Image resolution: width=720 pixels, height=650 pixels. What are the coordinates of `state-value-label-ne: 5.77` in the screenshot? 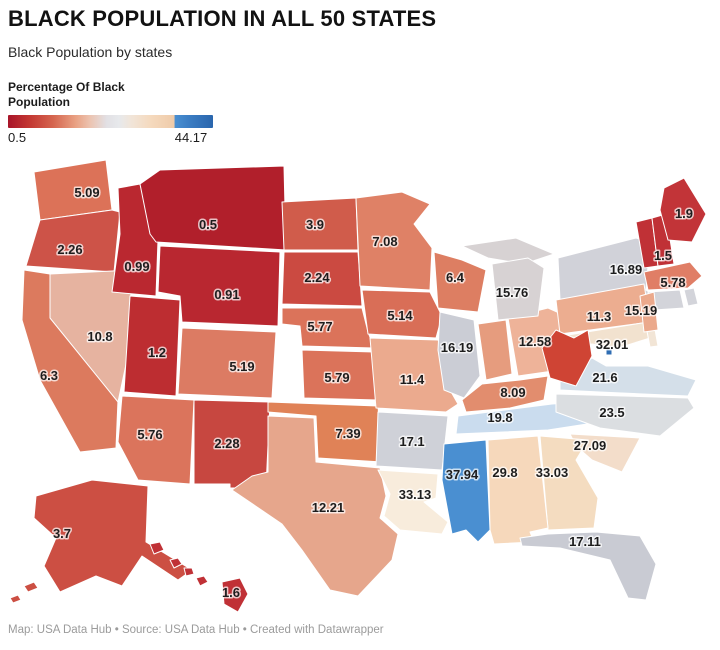 It's located at (319, 326).